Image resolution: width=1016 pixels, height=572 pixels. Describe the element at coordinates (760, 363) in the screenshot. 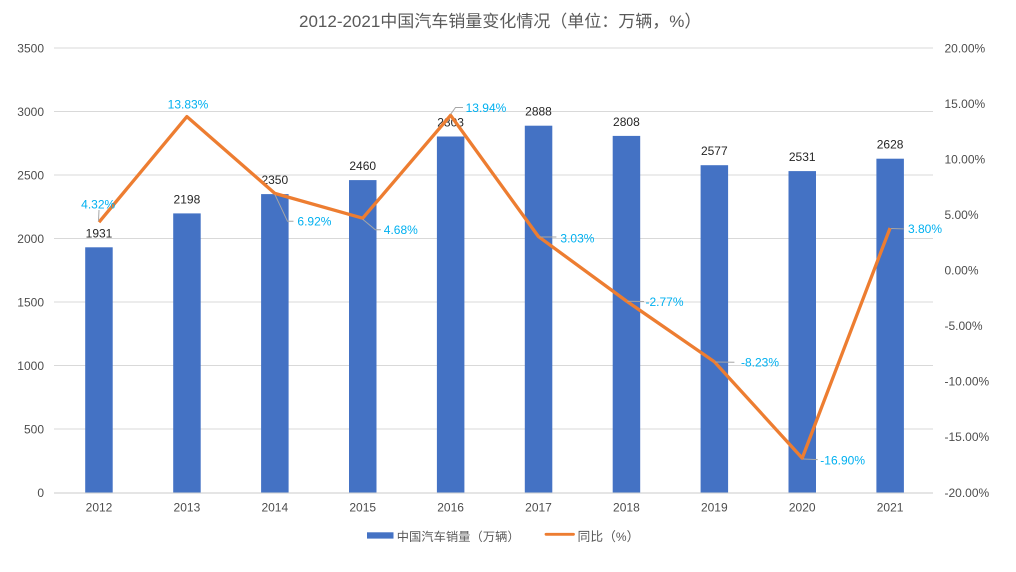

I see `svg-text: -8.23%` at that location.